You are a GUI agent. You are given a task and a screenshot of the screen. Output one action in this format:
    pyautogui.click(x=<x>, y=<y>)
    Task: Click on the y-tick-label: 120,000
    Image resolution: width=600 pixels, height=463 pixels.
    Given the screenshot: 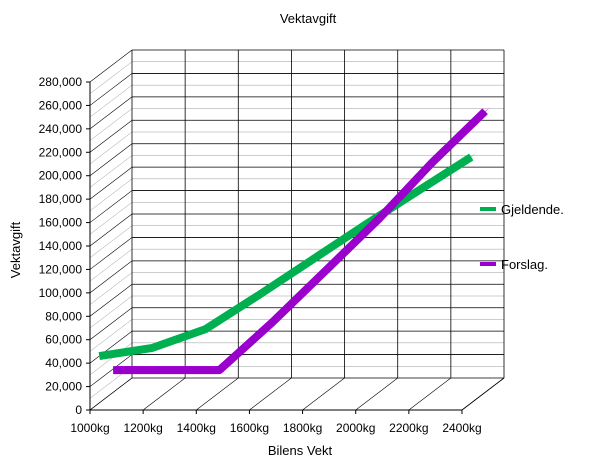 What is the action you would take?
    pyautogui.click(x=61, y=269)
    